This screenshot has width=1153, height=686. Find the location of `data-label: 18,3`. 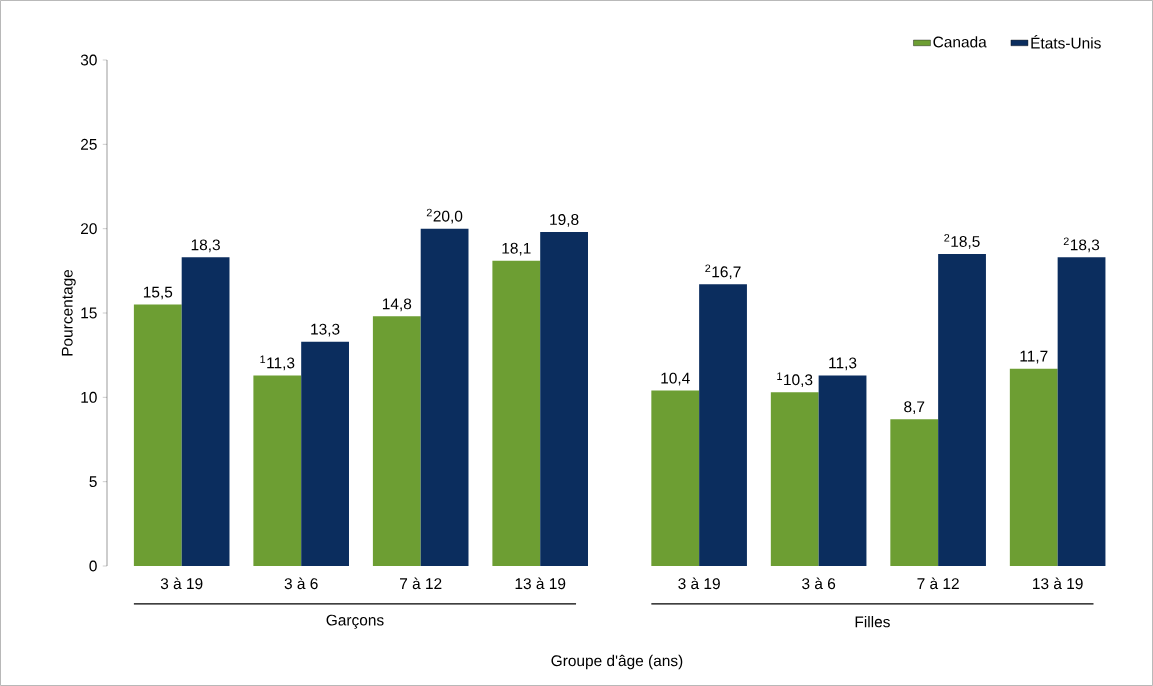

data-label: 18,3 is located at coordinates (205, 246).